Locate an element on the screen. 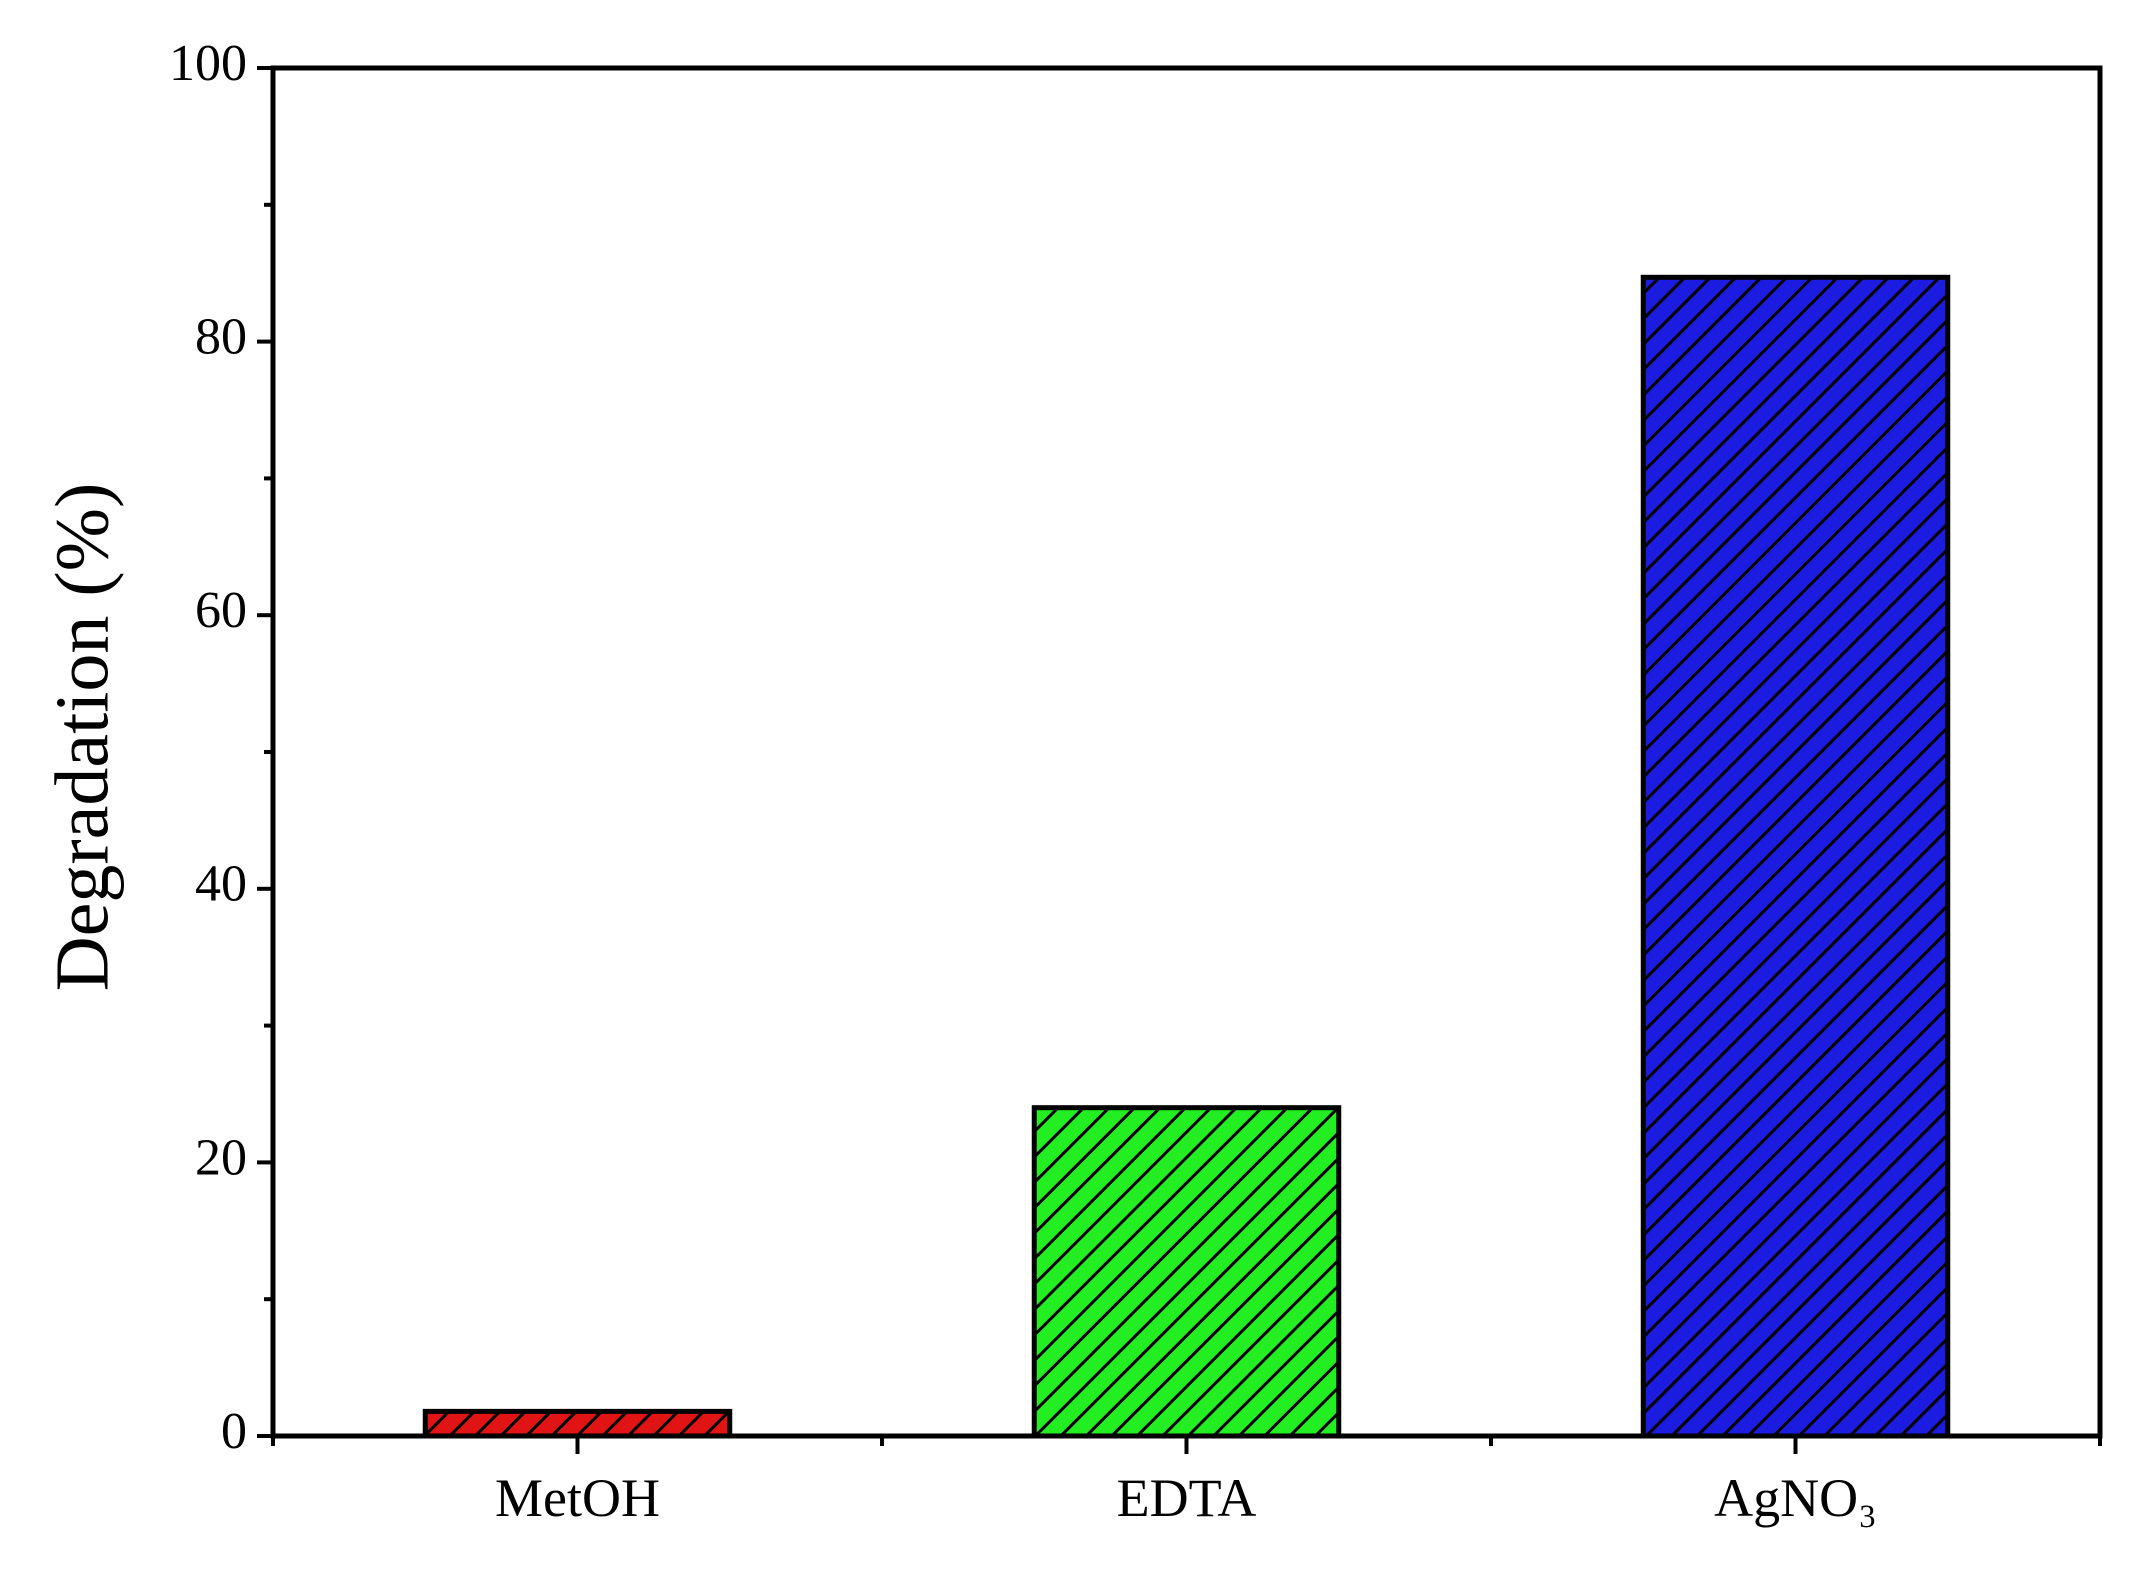 The image size is (2139, 1582). x-tick-label: EDTA is located at coordinates (1187, 1498).